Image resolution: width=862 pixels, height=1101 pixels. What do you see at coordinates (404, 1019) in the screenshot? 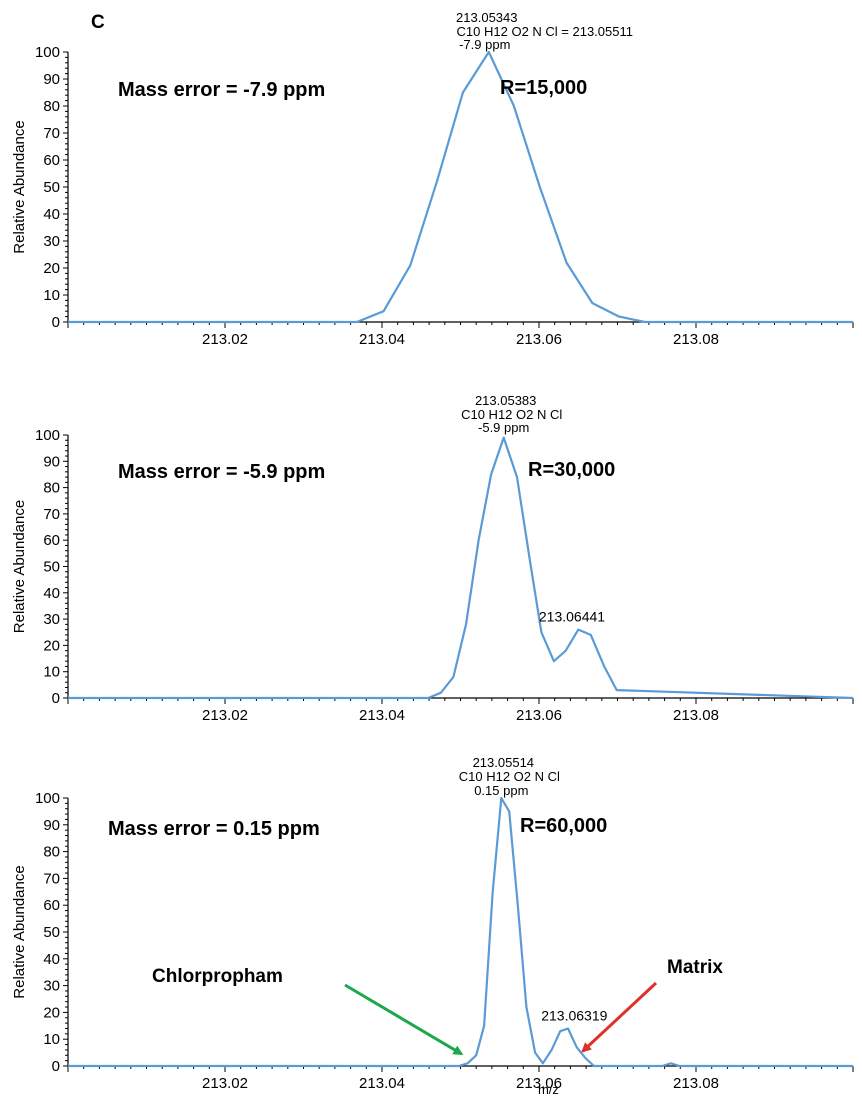
I see `chlorpropham-arrow` at bounding box center [404, 1019].